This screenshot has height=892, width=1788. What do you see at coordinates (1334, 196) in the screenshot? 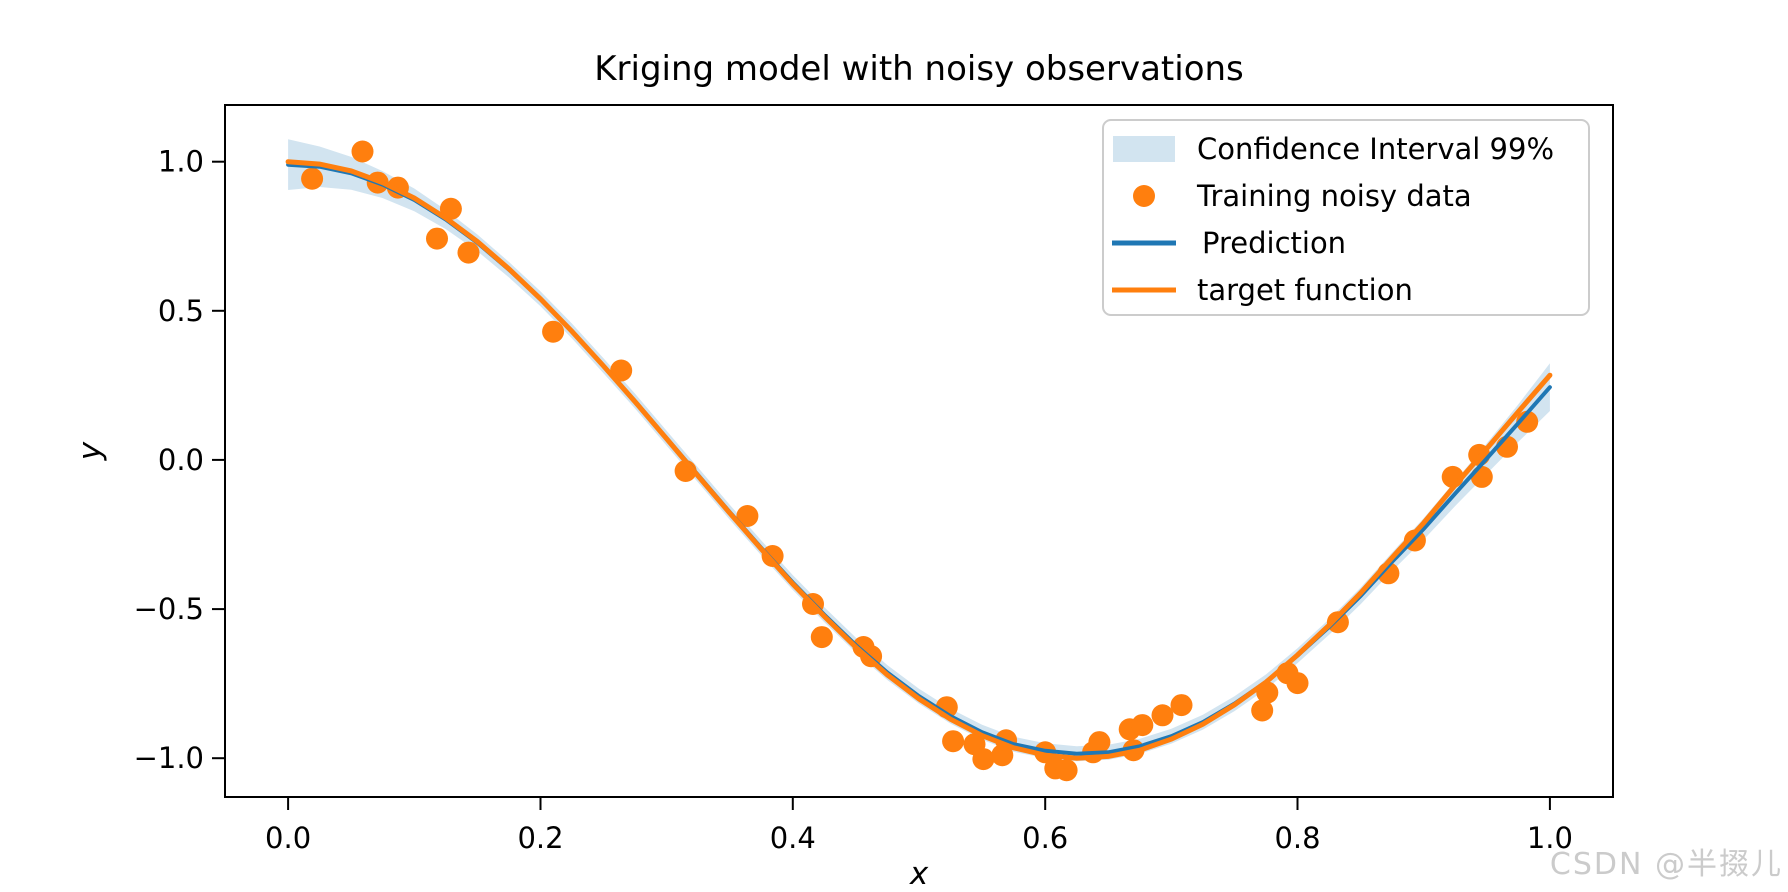
I see `legend-item-training-data: Training noisy data` at bounding box center [1334, 196].